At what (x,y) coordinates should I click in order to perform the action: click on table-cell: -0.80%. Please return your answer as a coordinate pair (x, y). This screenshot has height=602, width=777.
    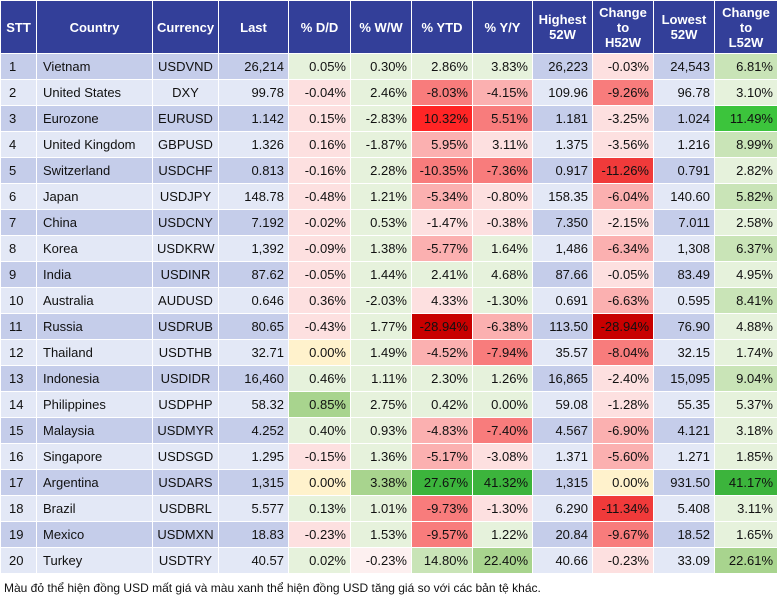
    Looking at the image, I should click on (502, 196).